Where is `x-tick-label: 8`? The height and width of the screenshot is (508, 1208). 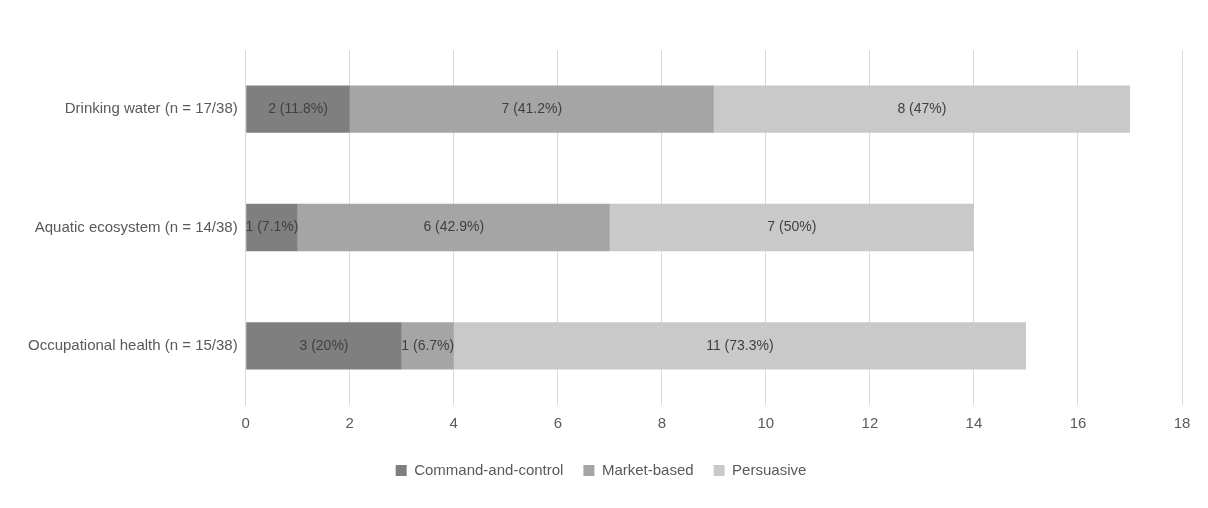 x-tick-label: 8 is located at coordinates (662, 423).